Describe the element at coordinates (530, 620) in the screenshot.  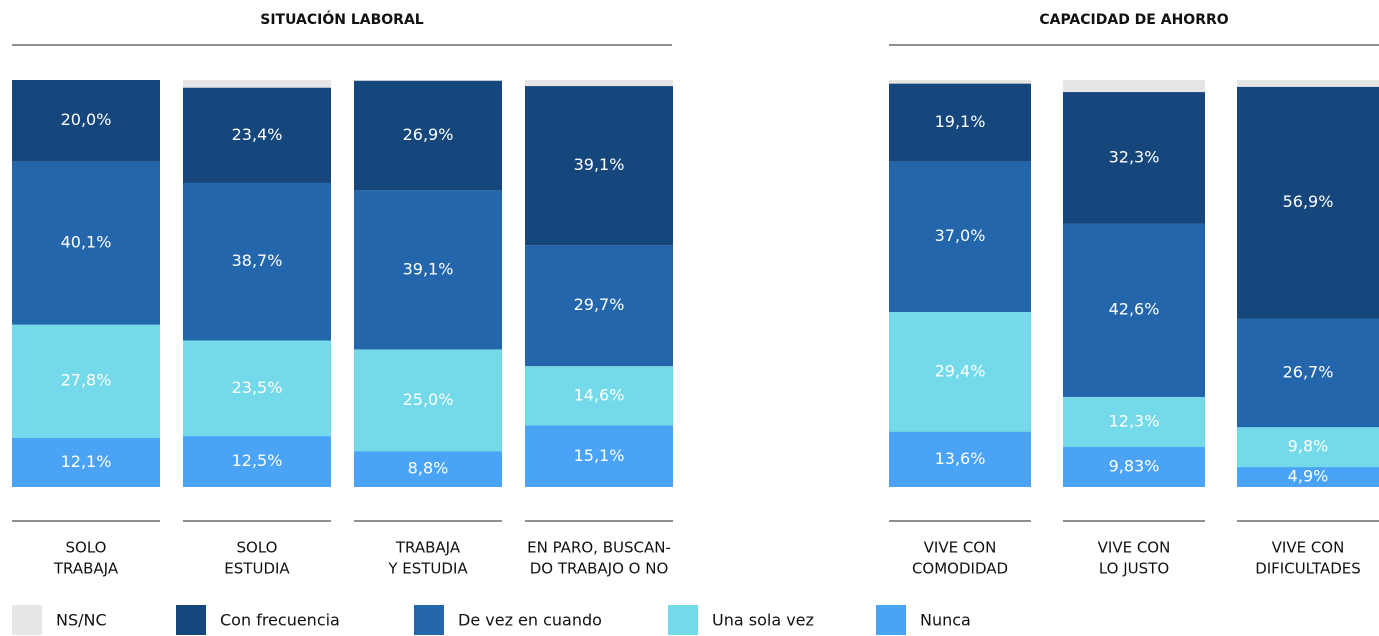
I see `legend-label: De vez en cuando` at that location.